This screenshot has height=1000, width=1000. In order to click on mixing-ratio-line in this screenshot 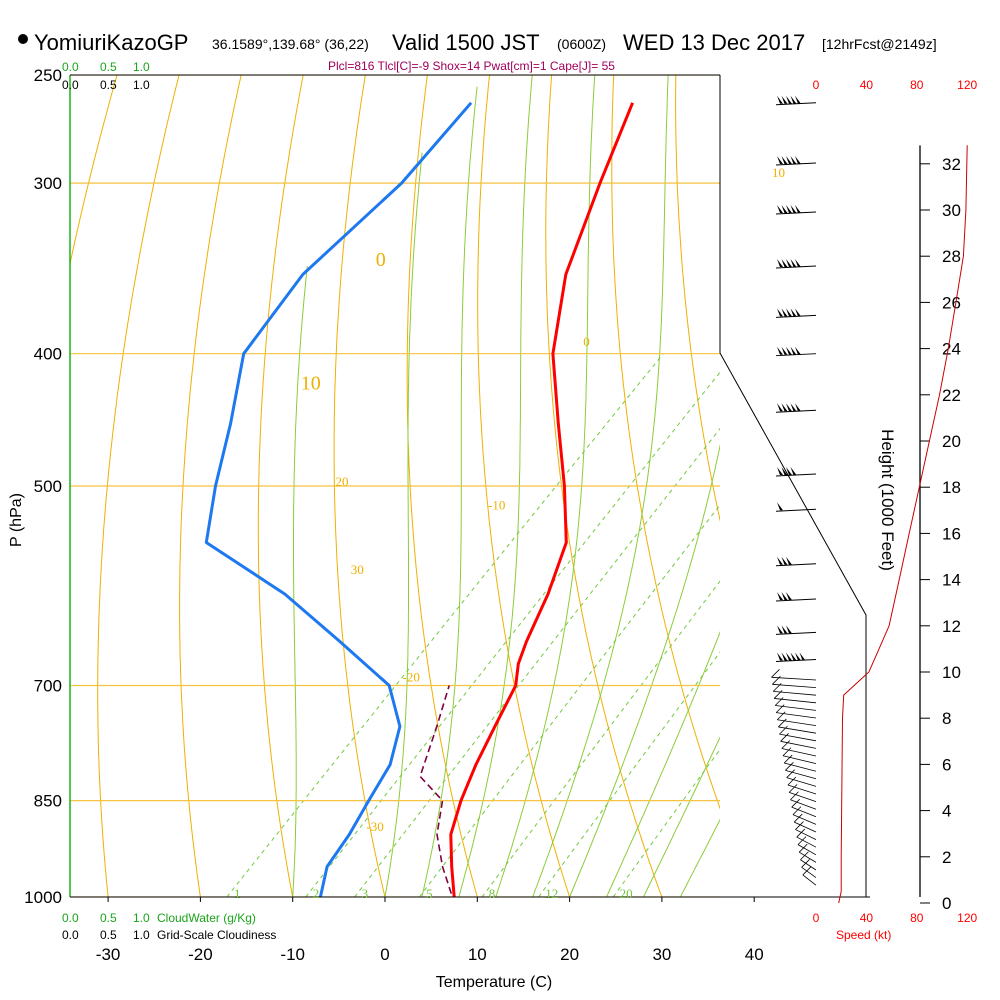, I will do `click(600, 738)`.